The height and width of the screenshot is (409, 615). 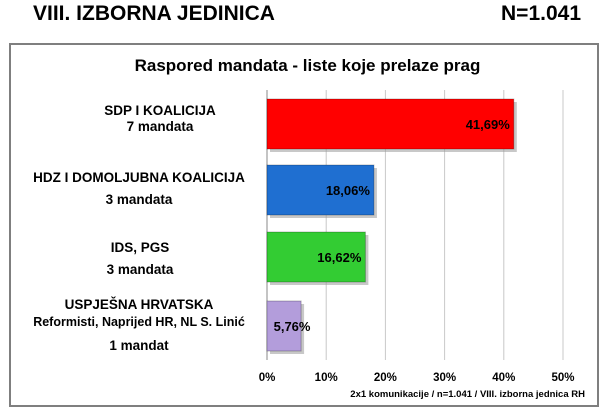 What do you see at coordinates (339, 257) in the screenshot?
I see `bar-value-label: 16,62%` at bounding box center [339, 257].